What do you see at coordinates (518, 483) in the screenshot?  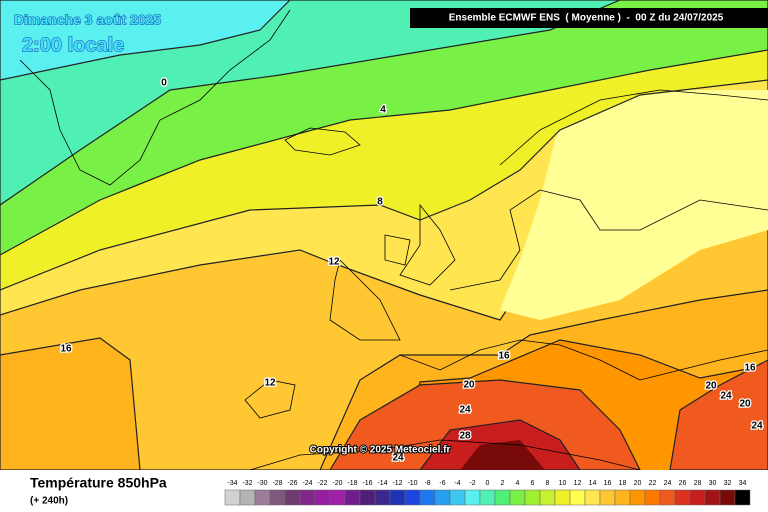 I see `legend-label: 4` at bounding box center [518, 483].